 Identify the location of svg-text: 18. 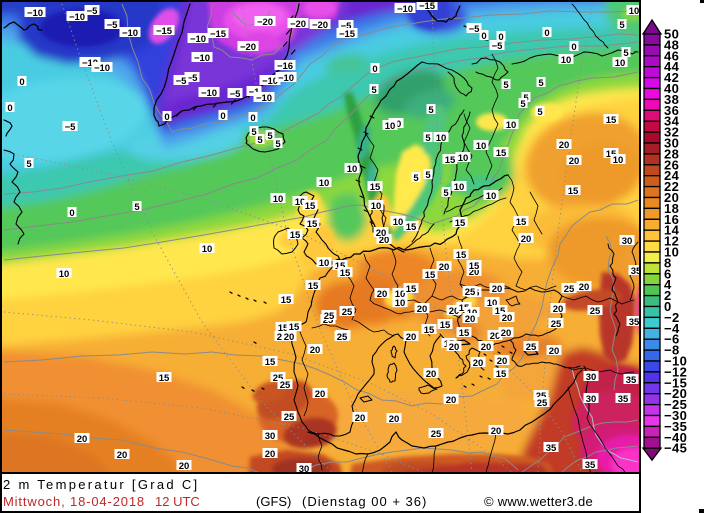
(671, 208).